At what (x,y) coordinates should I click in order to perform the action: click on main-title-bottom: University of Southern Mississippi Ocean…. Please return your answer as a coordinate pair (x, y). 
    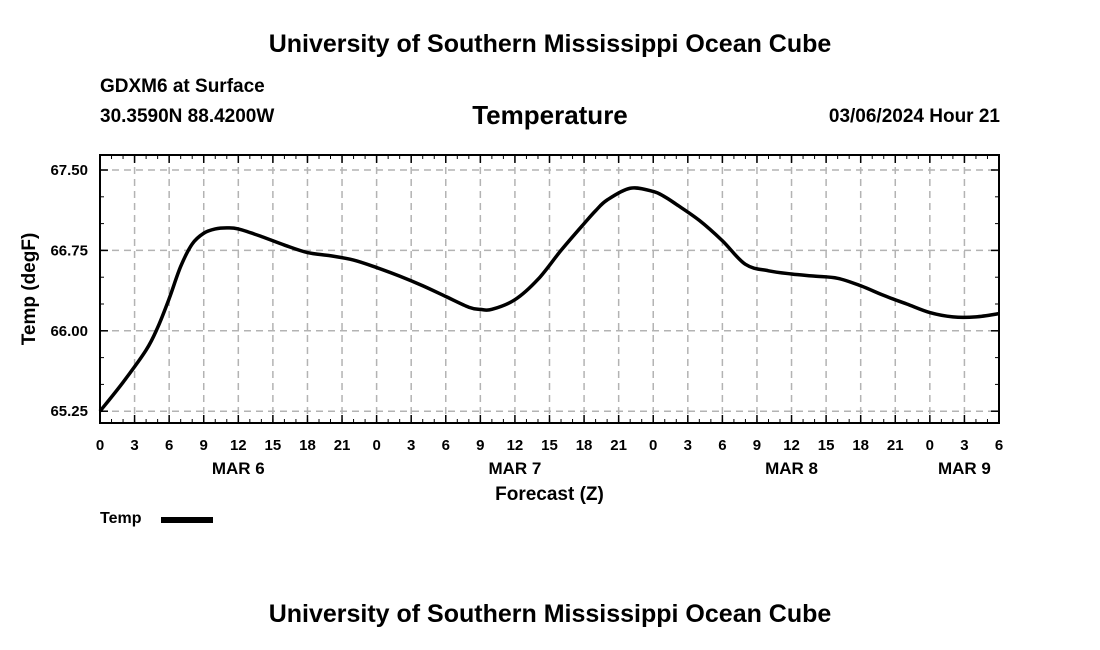
    Looking at the image, I should click on (550, 614).